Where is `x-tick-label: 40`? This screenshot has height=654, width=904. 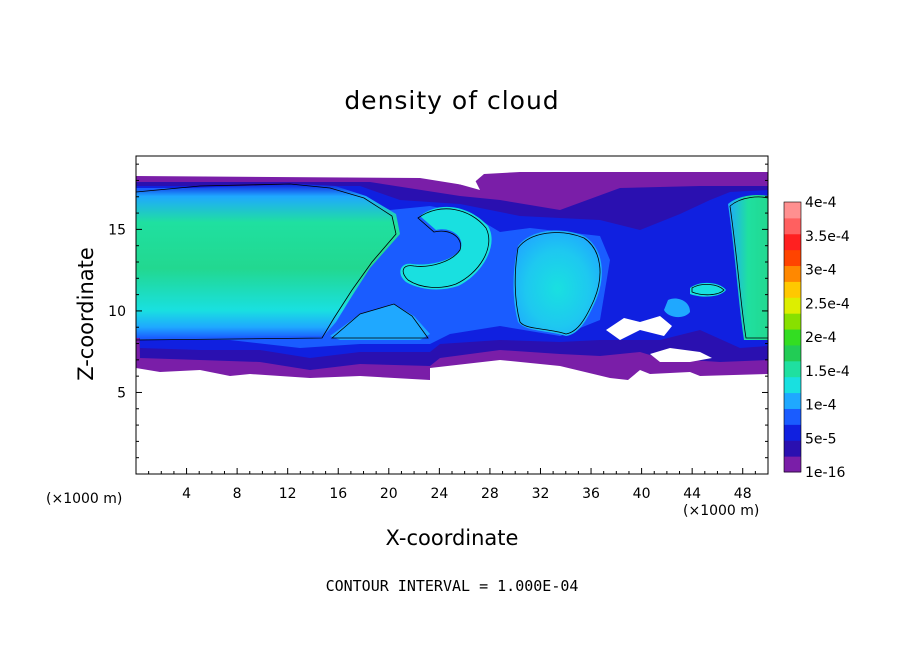 x-tick-label: 40 is located at coordinates (642, 494).